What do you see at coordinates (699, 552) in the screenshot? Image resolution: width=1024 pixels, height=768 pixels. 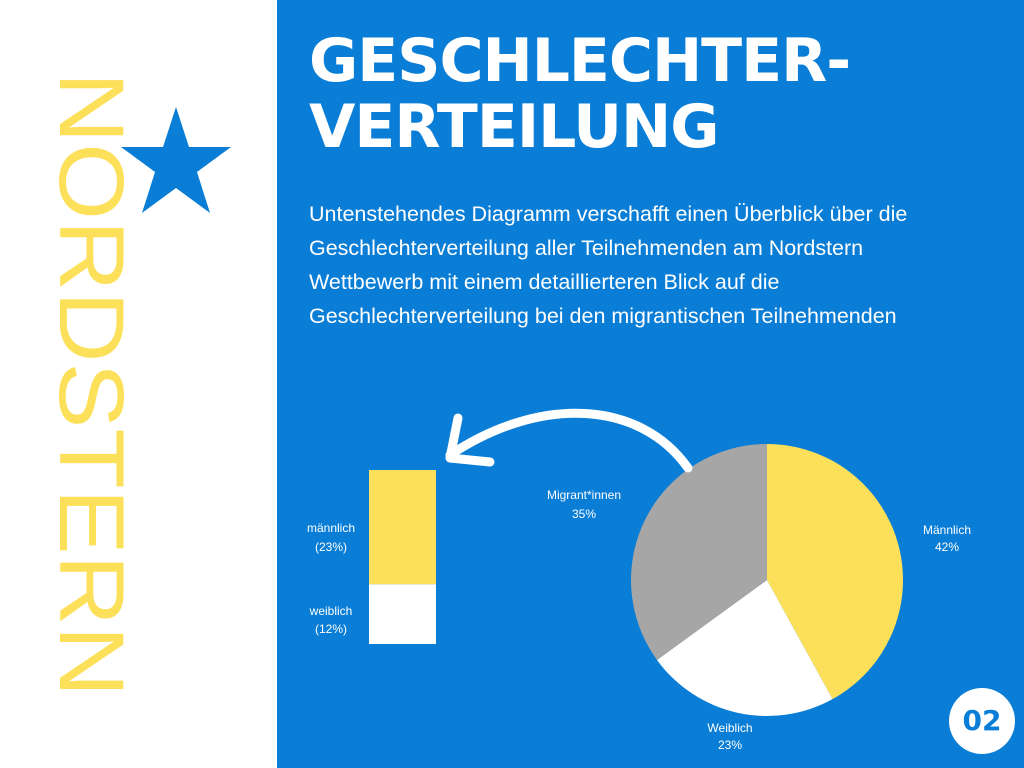 I see `pie-slice-migrant-innen` at bounding box center [699, 552].